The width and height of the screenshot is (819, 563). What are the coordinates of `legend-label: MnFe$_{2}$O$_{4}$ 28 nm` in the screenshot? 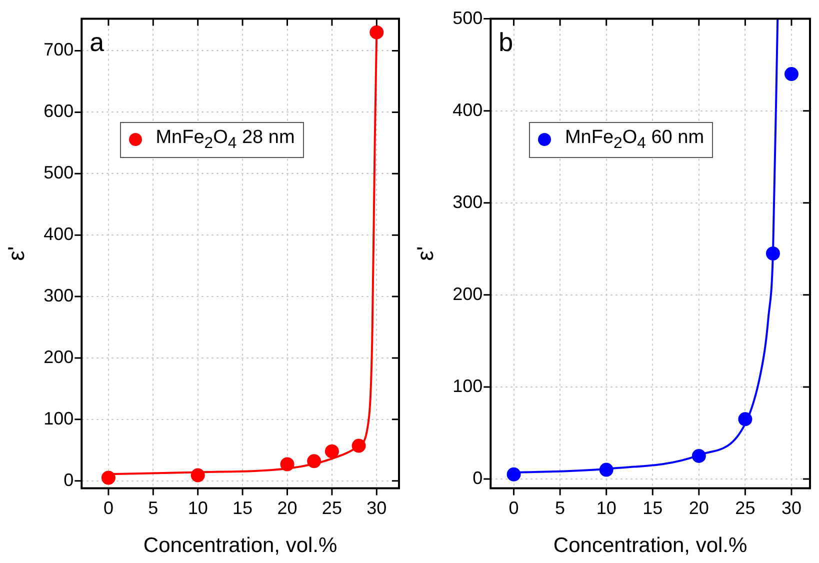 It's located at (225, 140).